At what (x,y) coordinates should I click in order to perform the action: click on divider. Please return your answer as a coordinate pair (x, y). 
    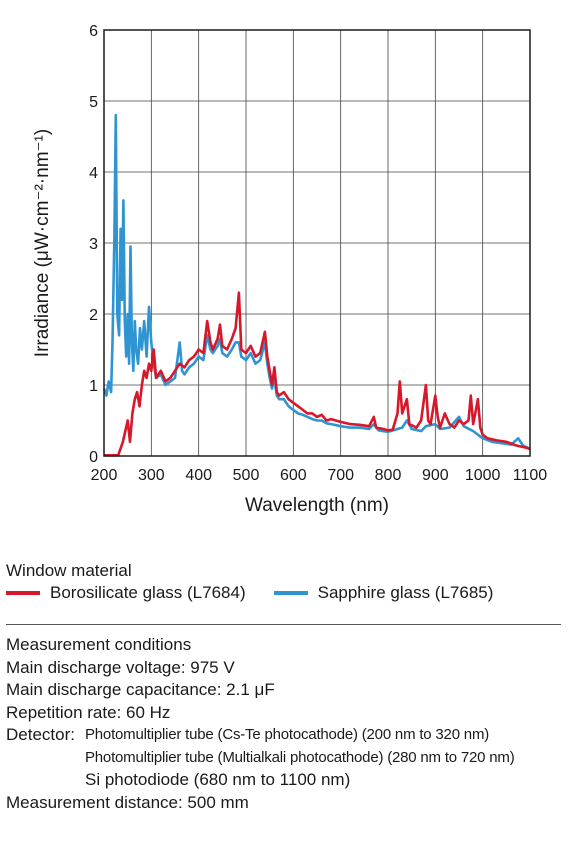
    Looking at the image, I should click on (283, 624).